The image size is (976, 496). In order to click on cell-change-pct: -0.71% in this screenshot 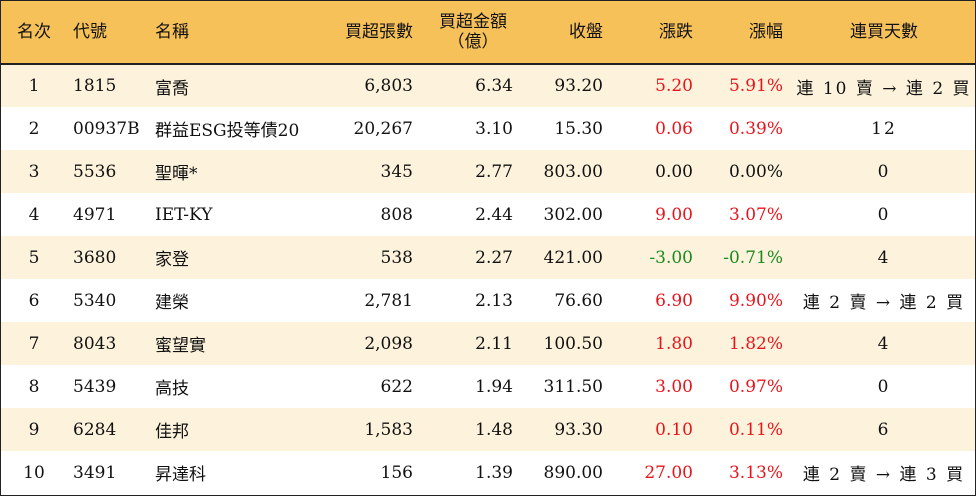, I will do `click(753, 257)`.